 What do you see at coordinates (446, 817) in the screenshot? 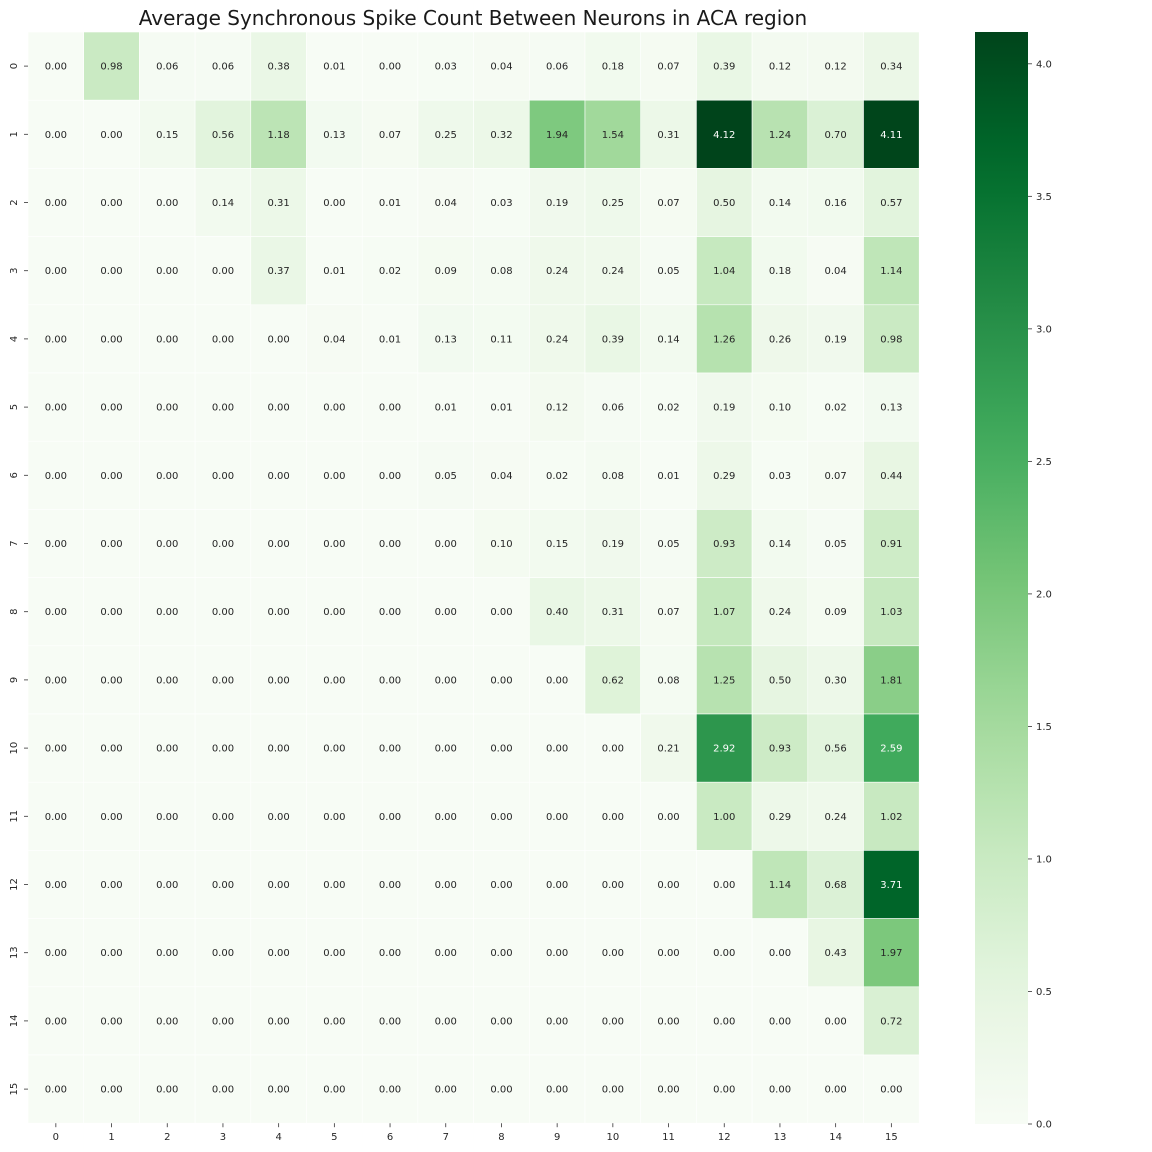
I see `heatmap-value-label-11-7: 0.00` at bounding box center [446, 817].